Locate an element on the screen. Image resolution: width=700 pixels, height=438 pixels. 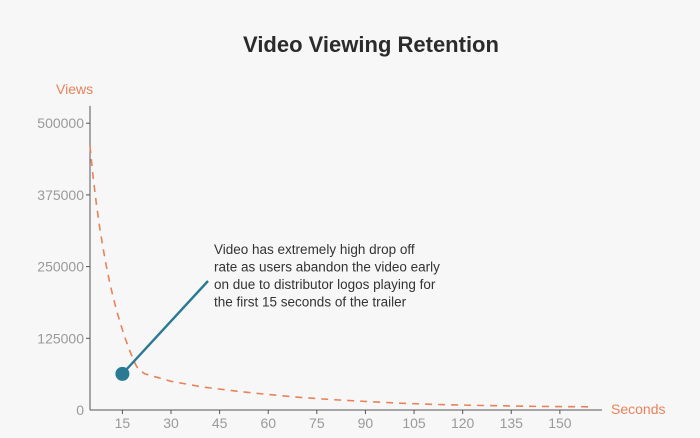
annotation-connector-line is located at coordinates (165, 327).